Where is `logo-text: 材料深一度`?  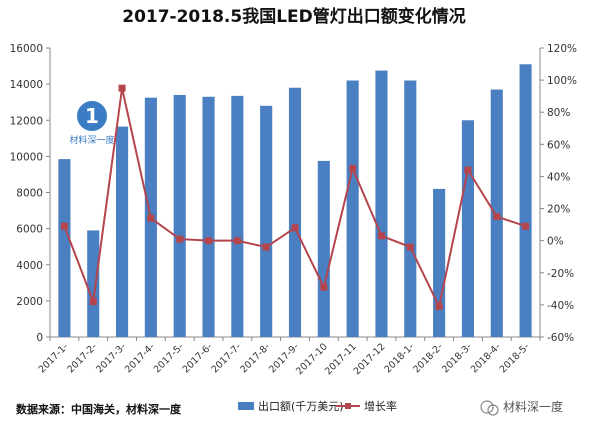 logo-text: 材料深一度 is located at coordinates (91, 140).